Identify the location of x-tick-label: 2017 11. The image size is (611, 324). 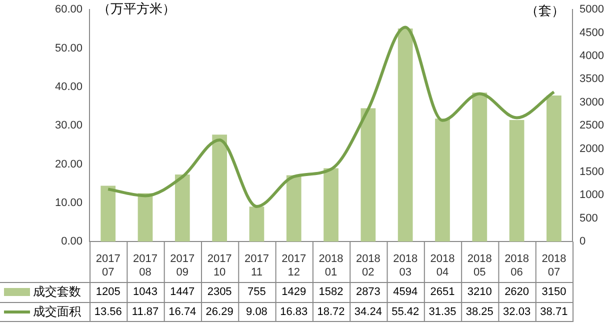
(256, 265).